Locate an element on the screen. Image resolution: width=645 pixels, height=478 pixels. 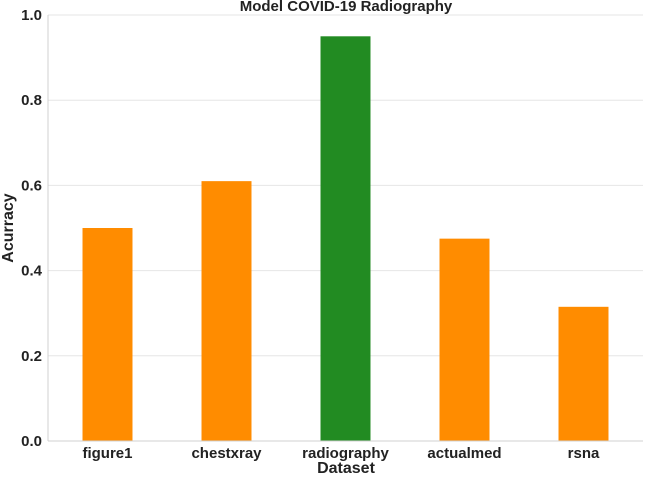
x-tick-label-chestxray: chestxray is located at coordinates (226, 453).